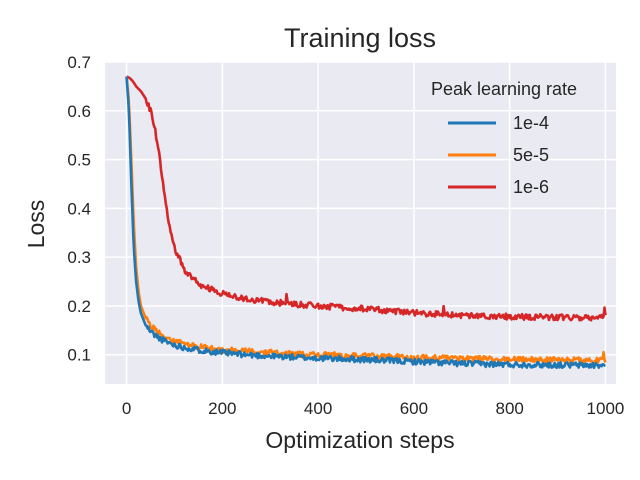 The width and height of the screenshot is (640, 480). Describe the element at coordinates (498, 155) in the screenshot. I see `legend-item-5e-5: 5e-5` at that location.